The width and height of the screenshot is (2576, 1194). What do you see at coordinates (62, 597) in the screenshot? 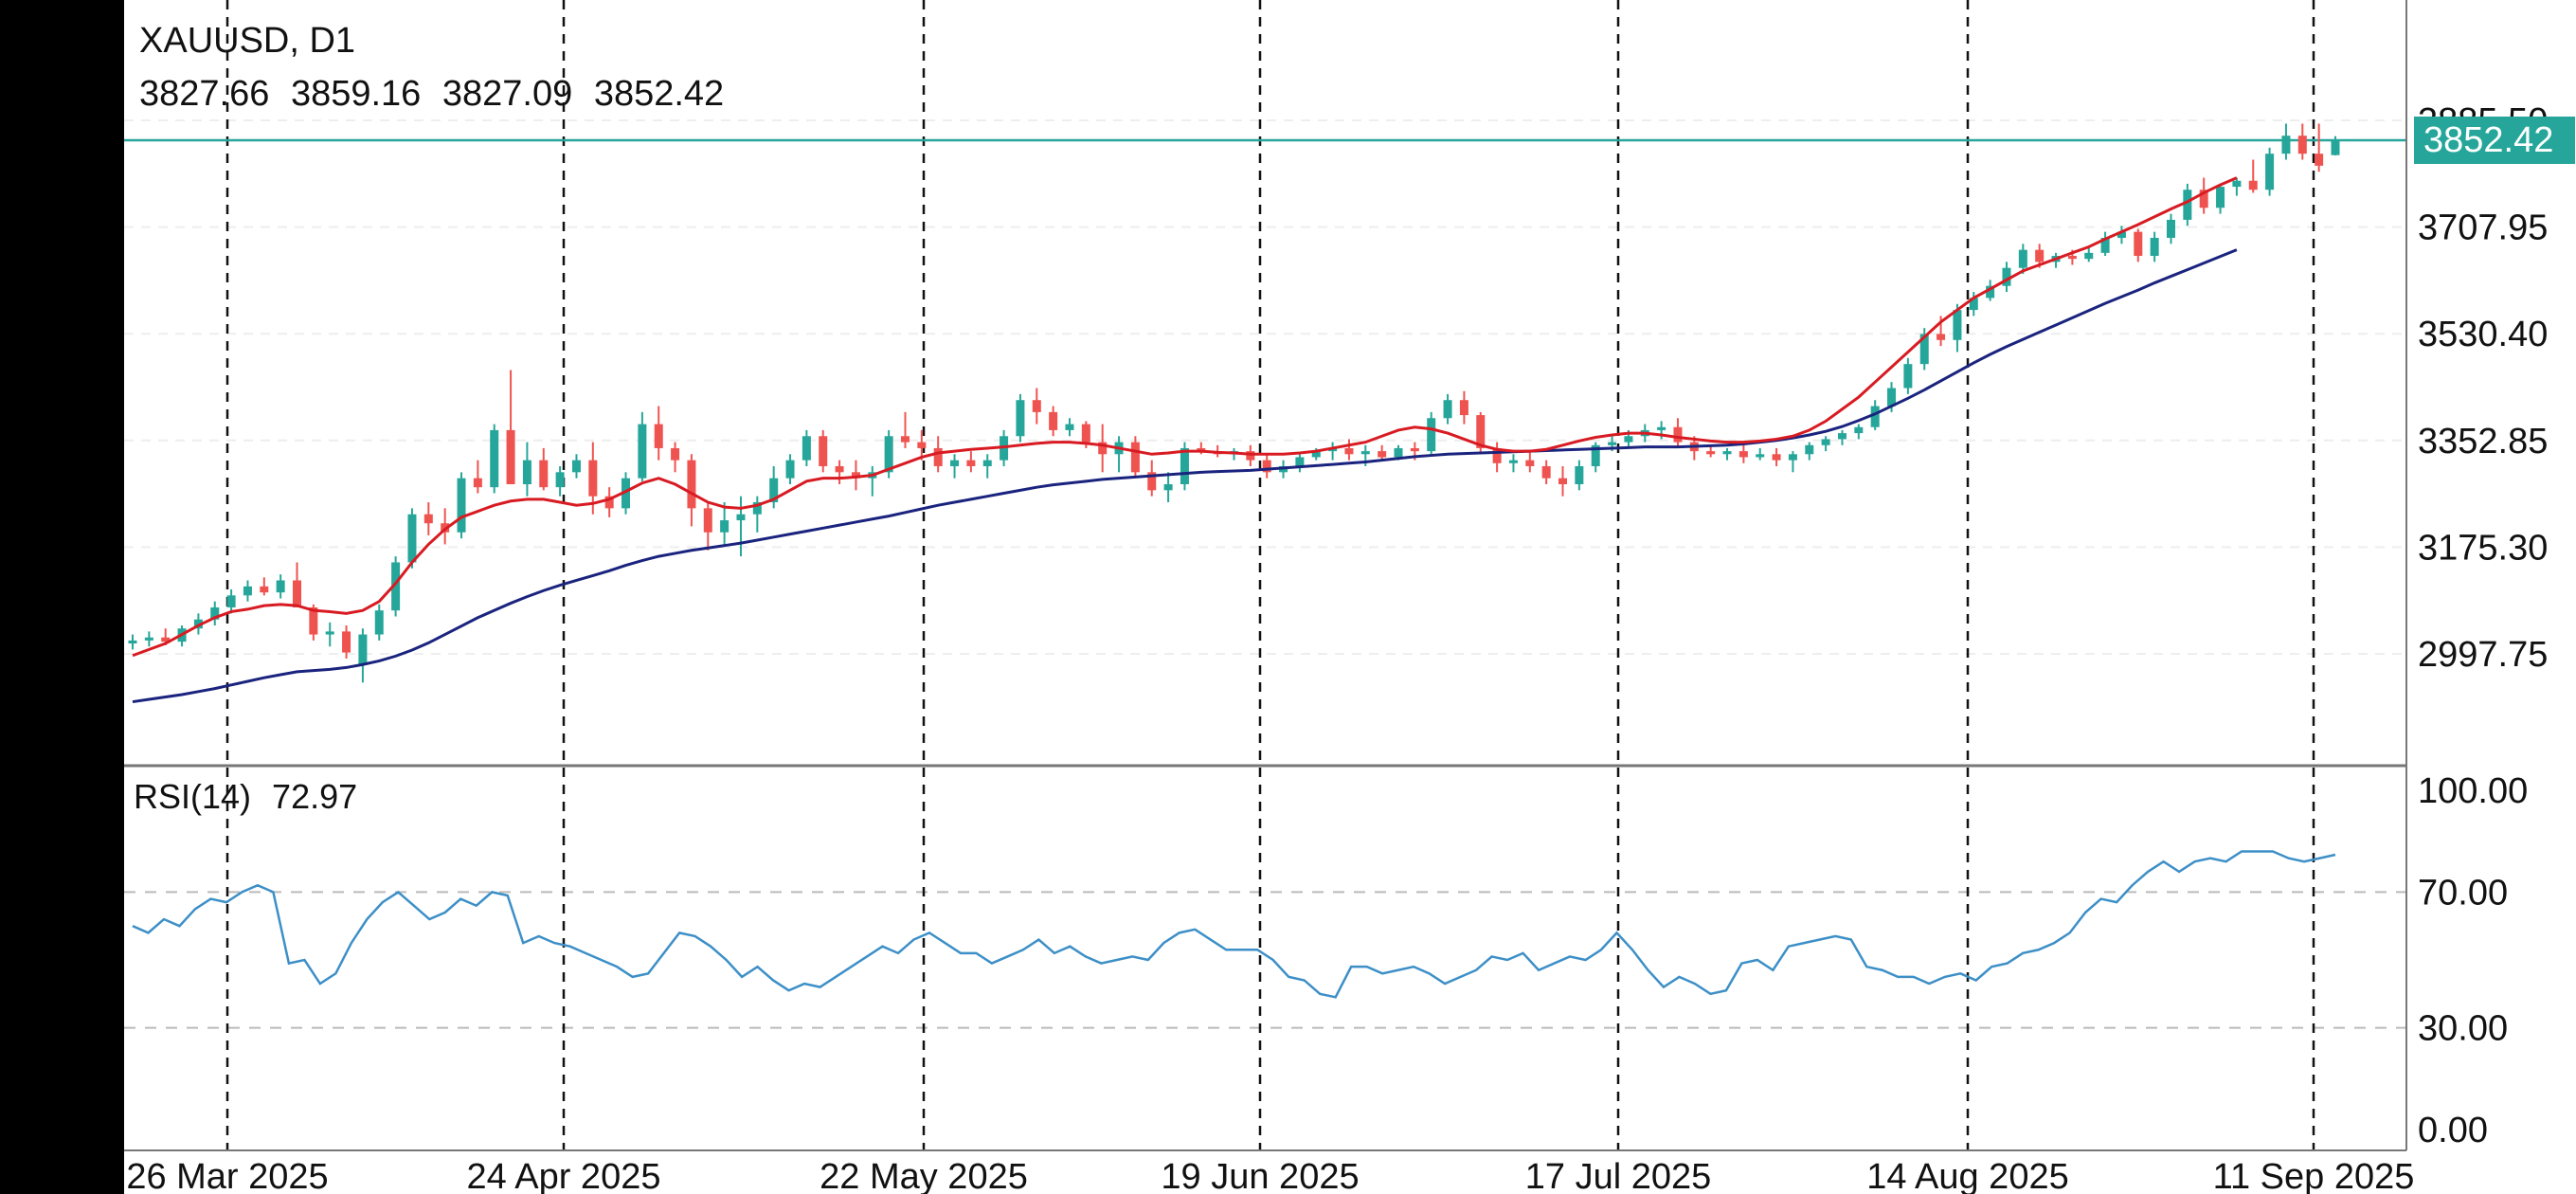
I see `left-margin` at bounding box center [62, 597].